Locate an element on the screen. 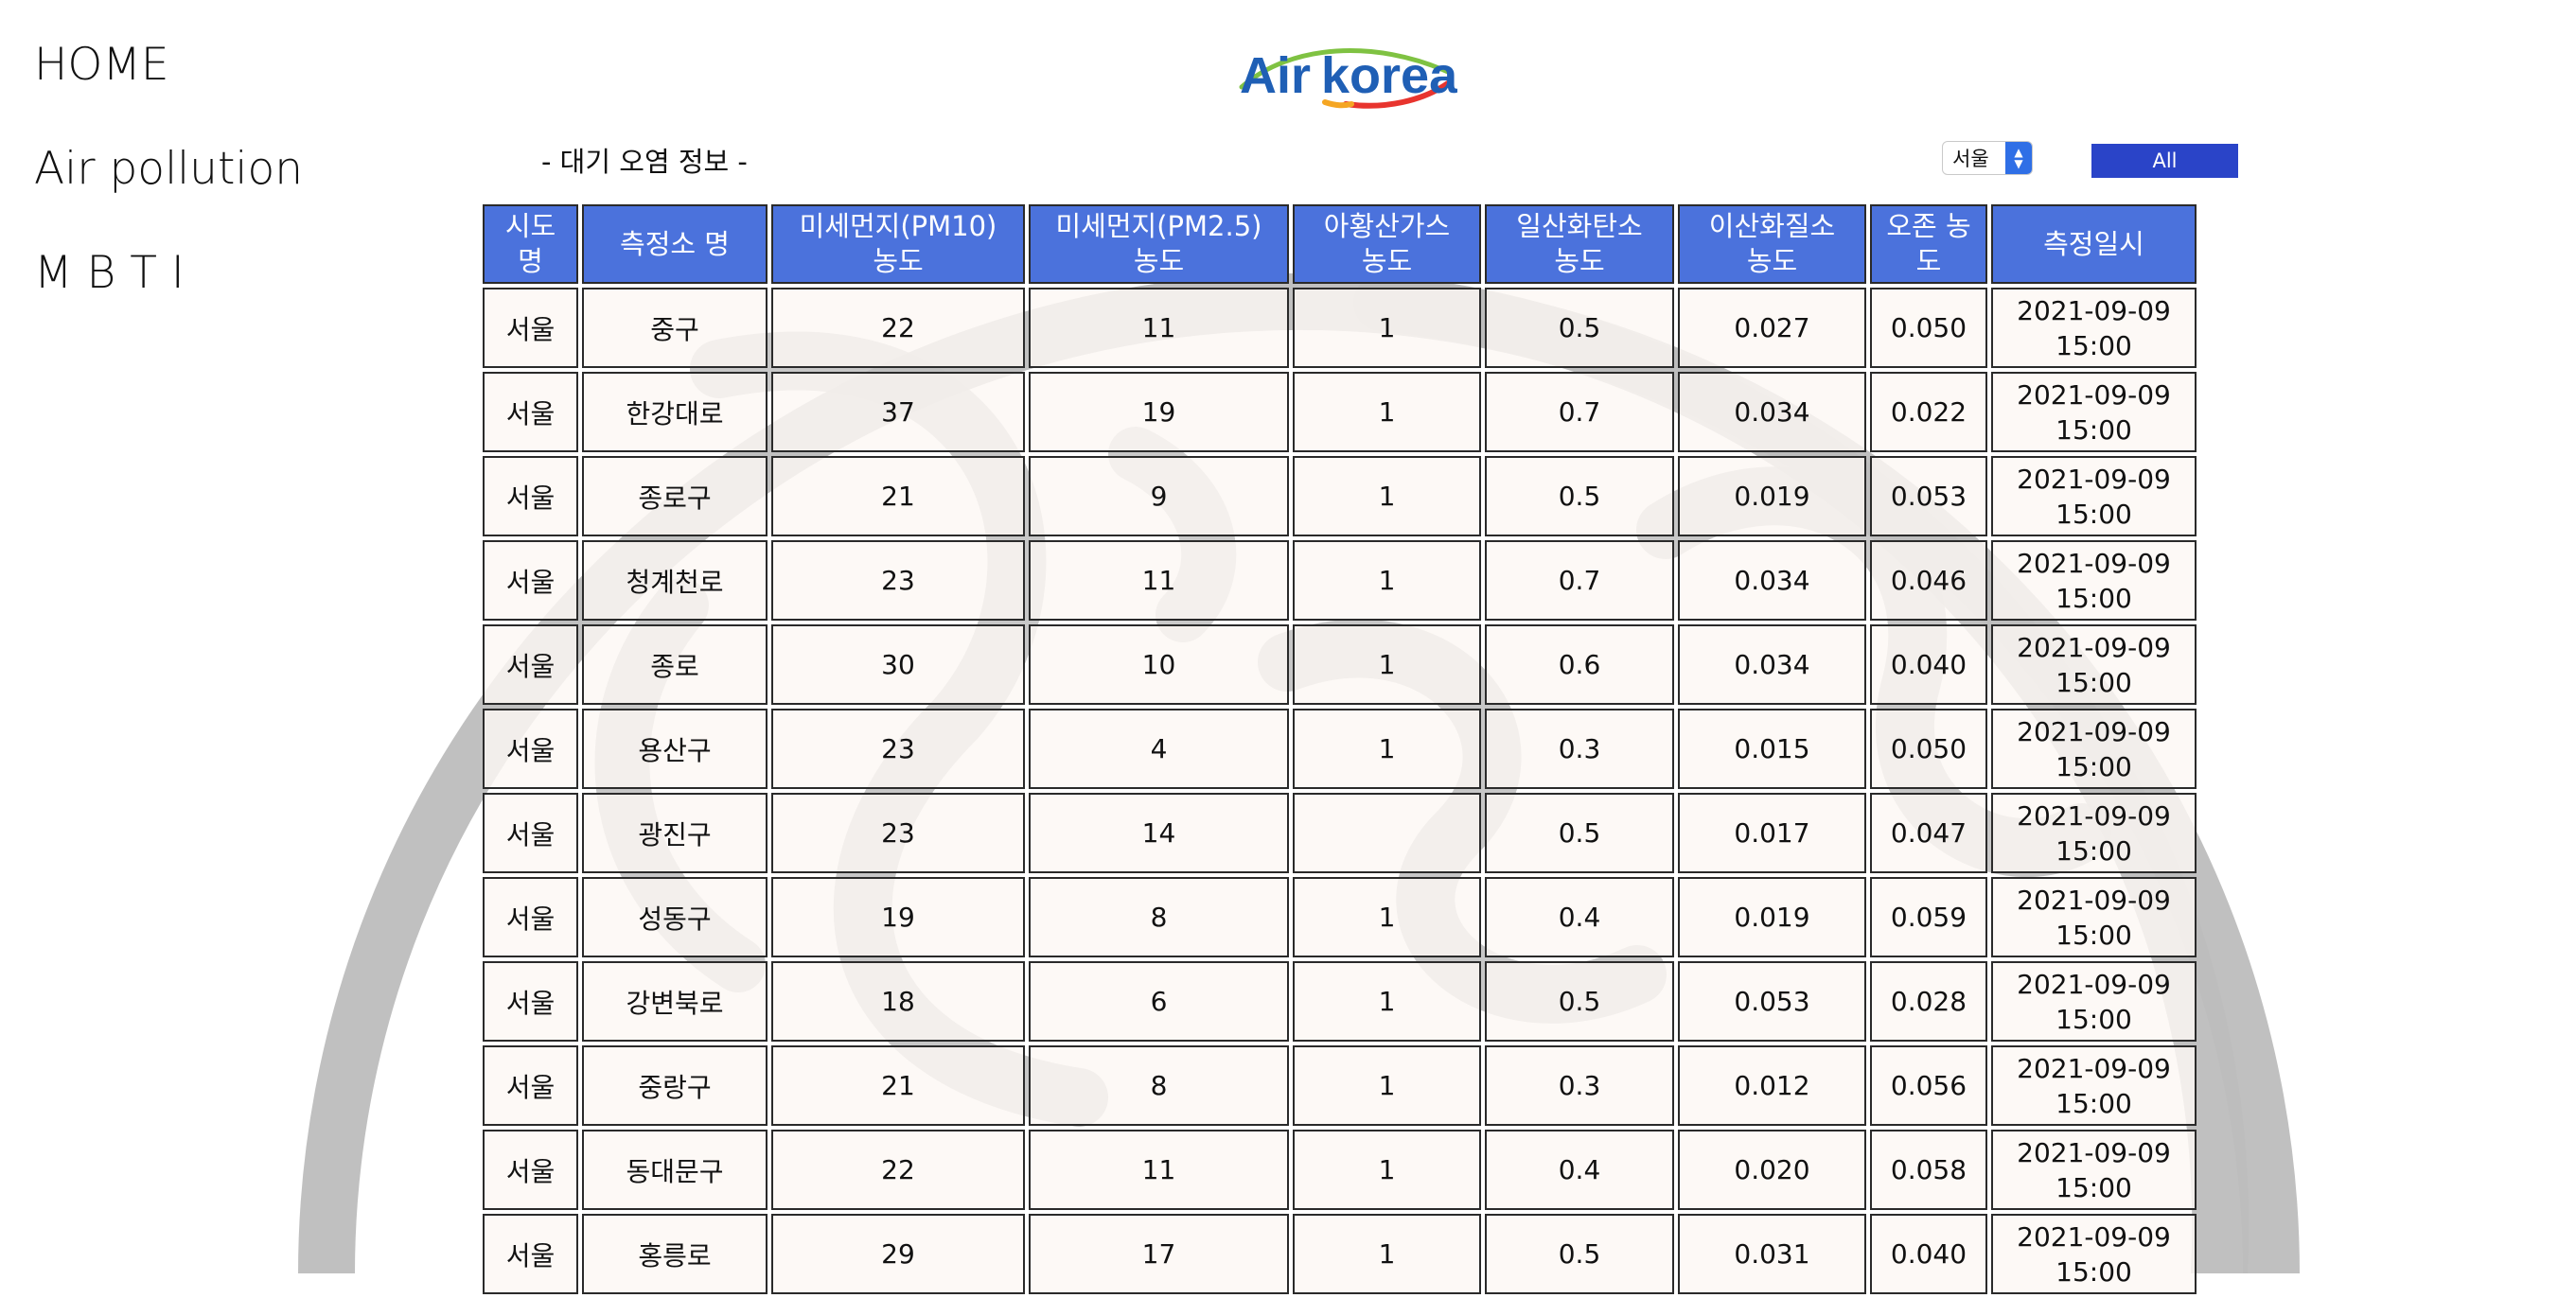  column-header: 측정일시 is located at coordinates (2094, 244).